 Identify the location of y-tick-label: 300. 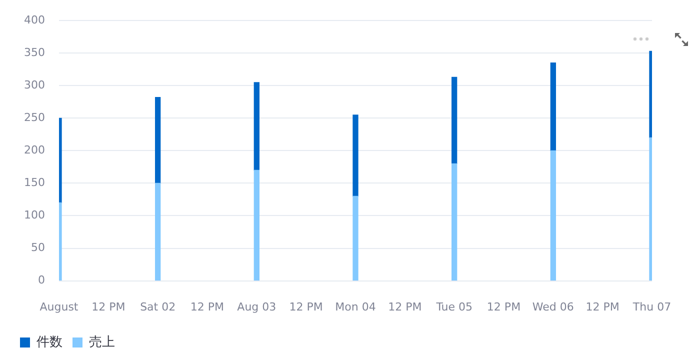
(34, 85).